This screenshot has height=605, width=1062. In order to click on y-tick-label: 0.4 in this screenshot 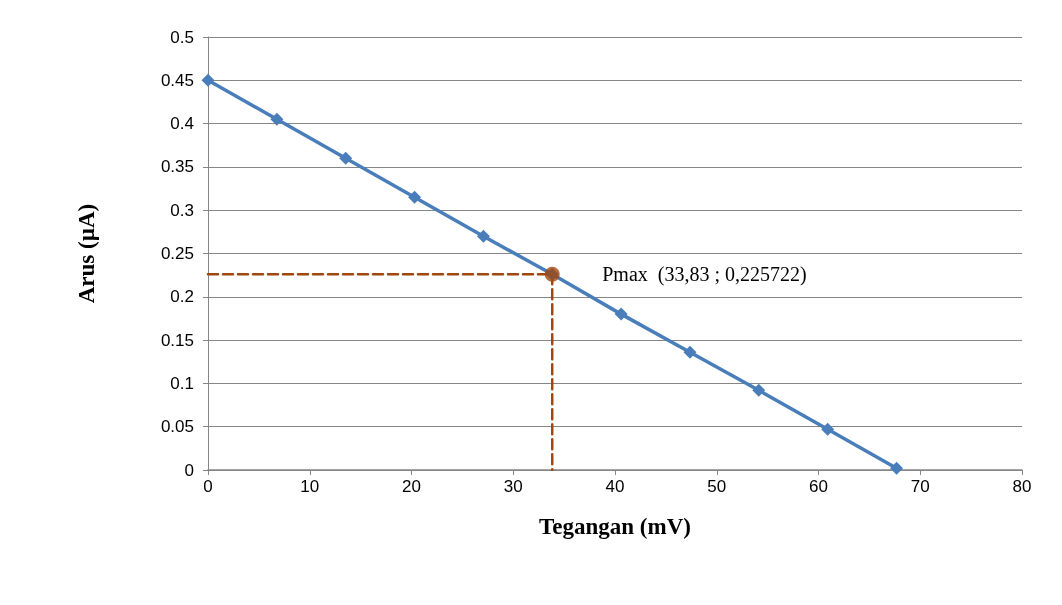, I will do `click(182, 124)`.